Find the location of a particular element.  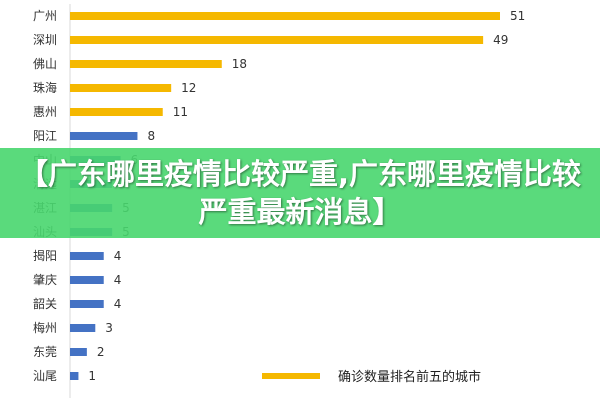

category-label: 广州 is located at coordinates (45, 16).